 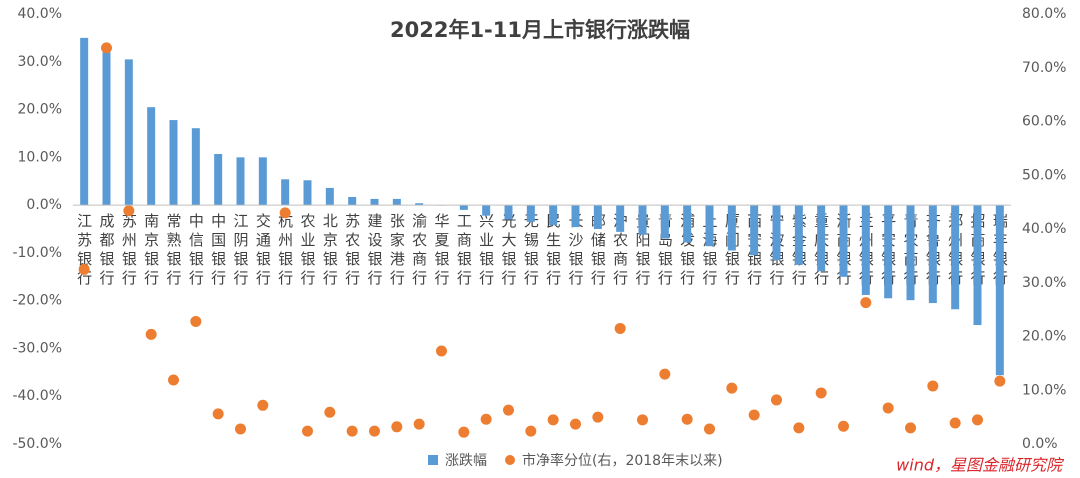 What do you see at coordinates (510, 460) in the screenshot?
I see `legend-swatch` at bounding box center [510, 460].